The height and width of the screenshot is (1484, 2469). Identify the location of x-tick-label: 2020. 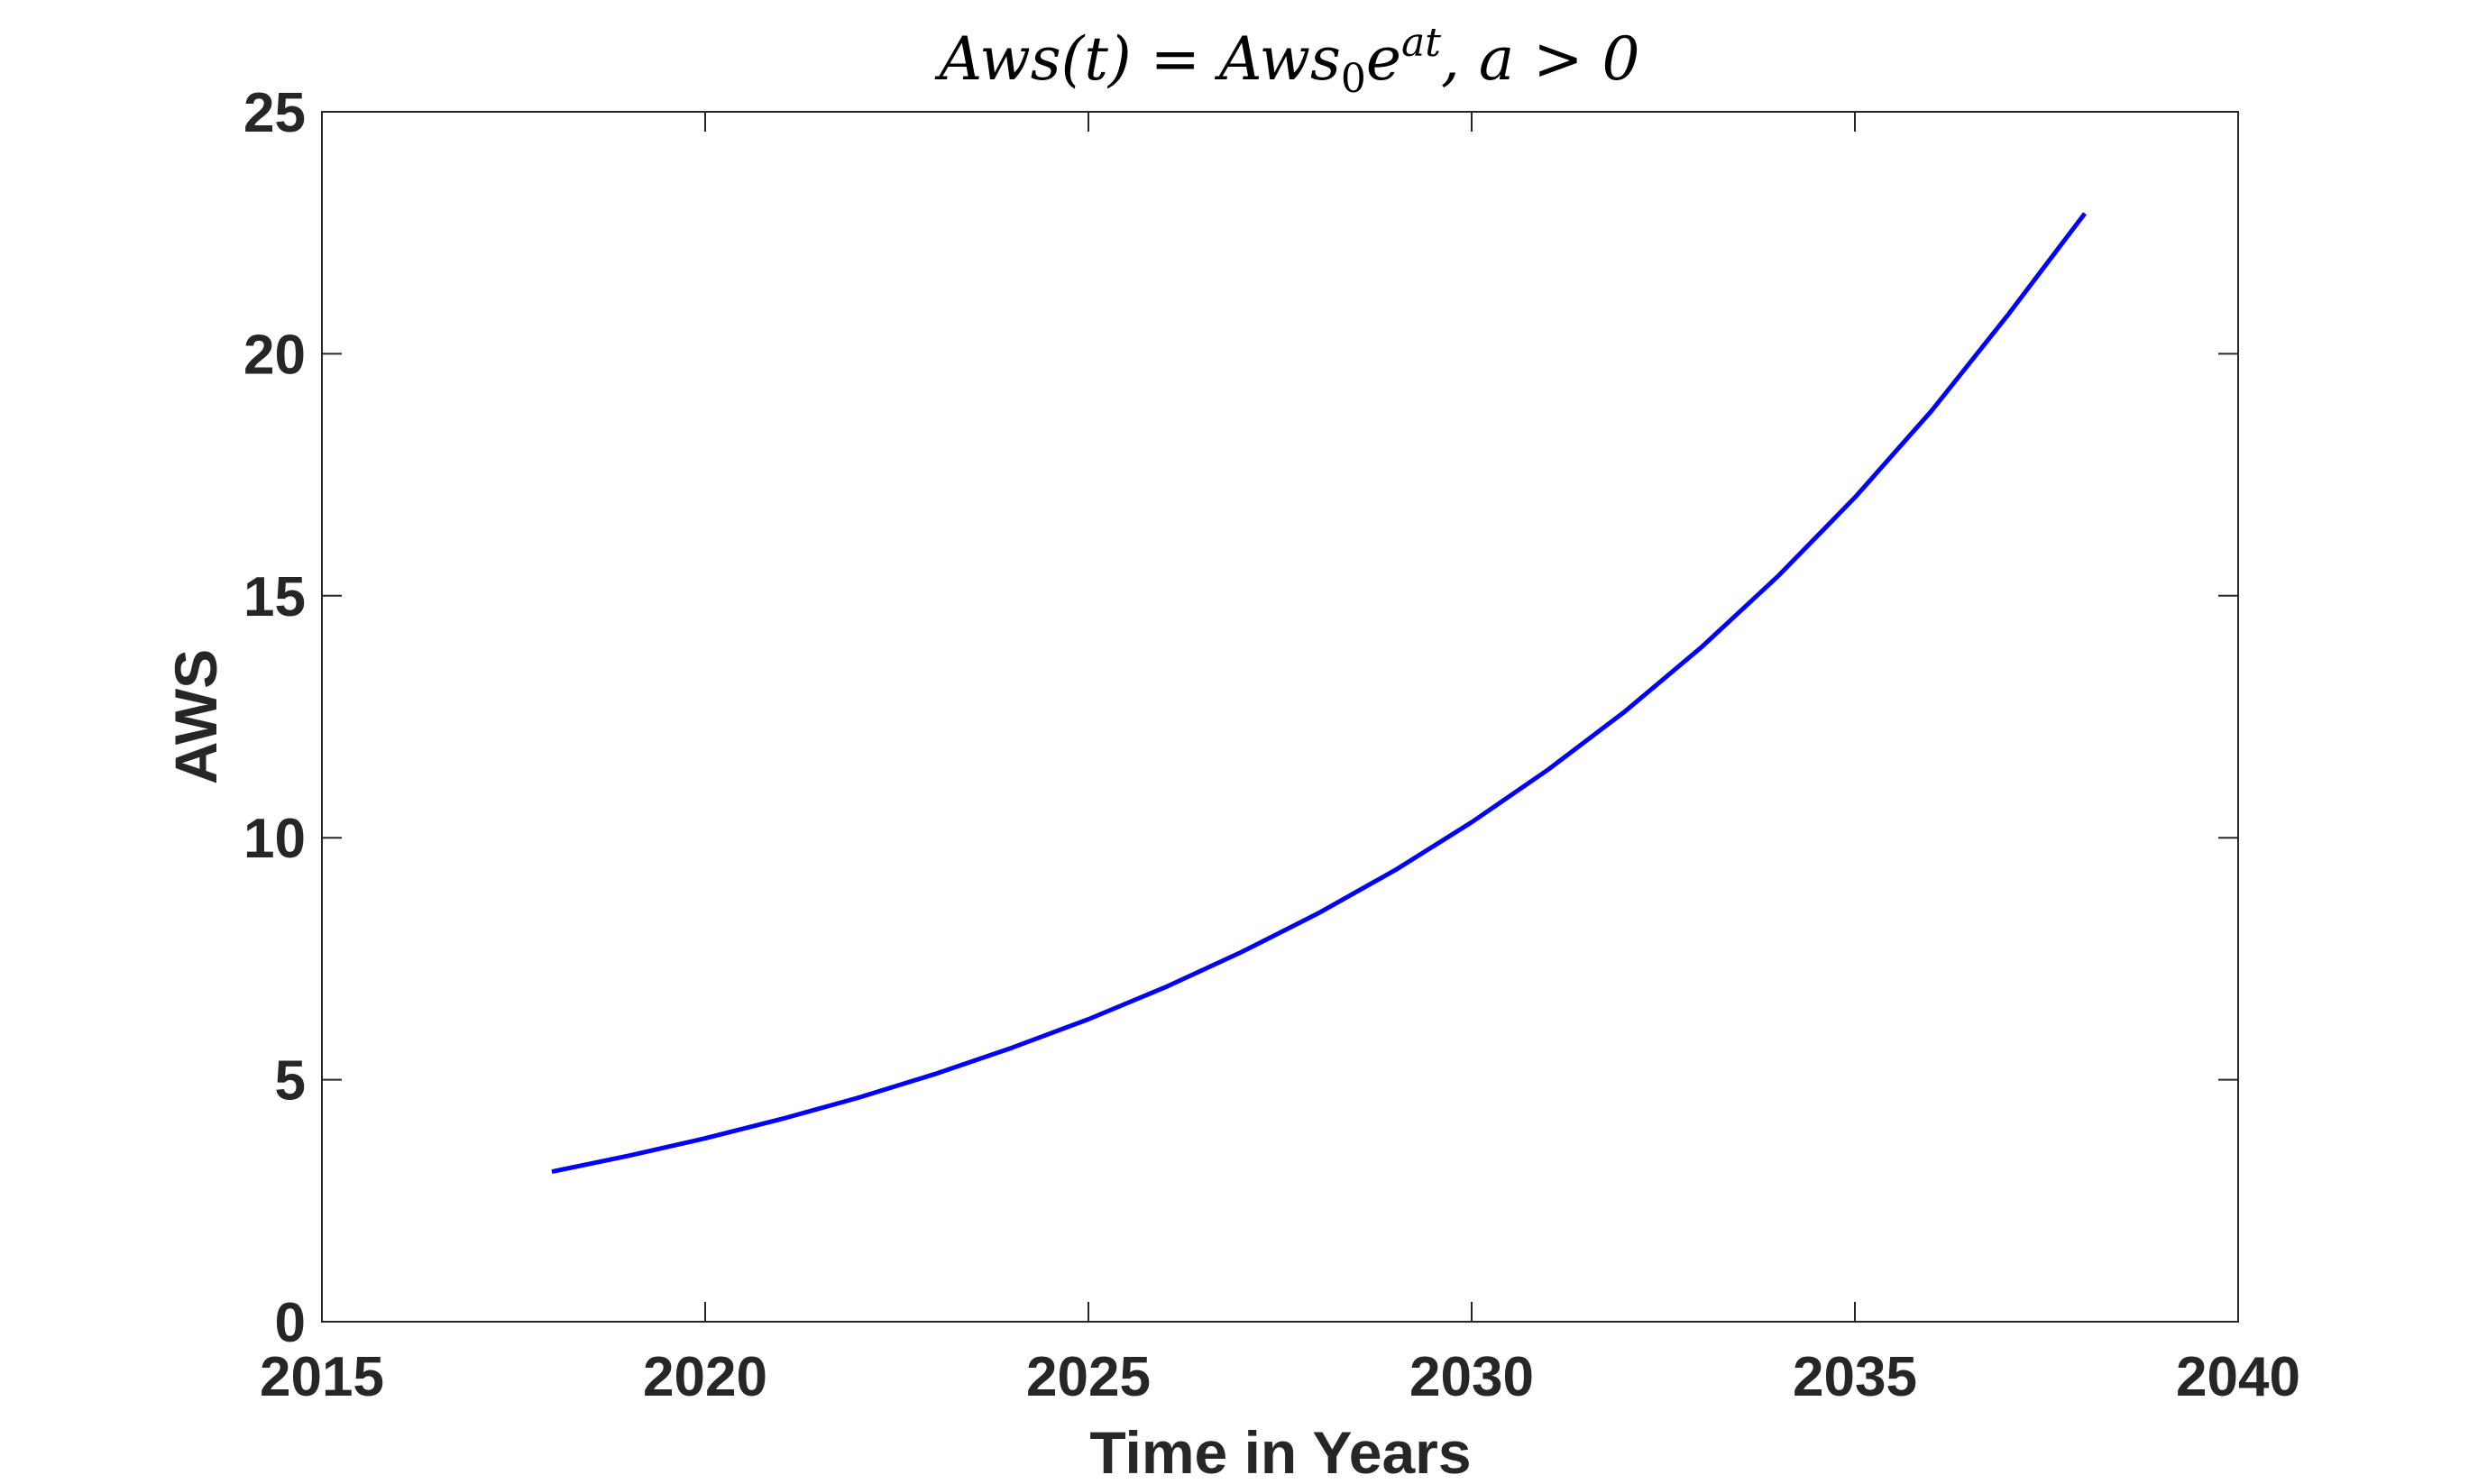
(705, 1377).